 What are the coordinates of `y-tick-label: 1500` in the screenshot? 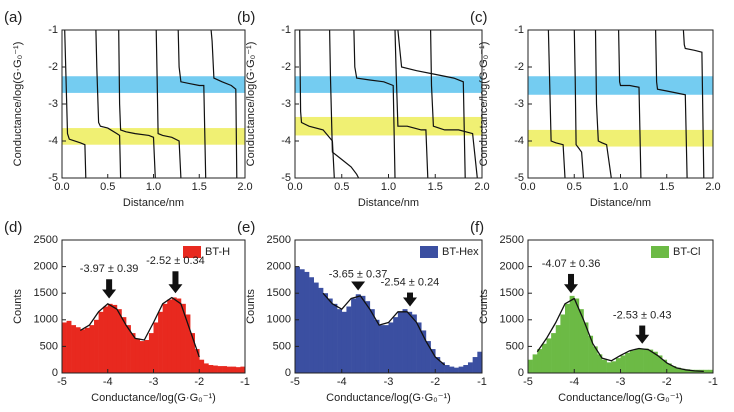 It's located at (279, 293).